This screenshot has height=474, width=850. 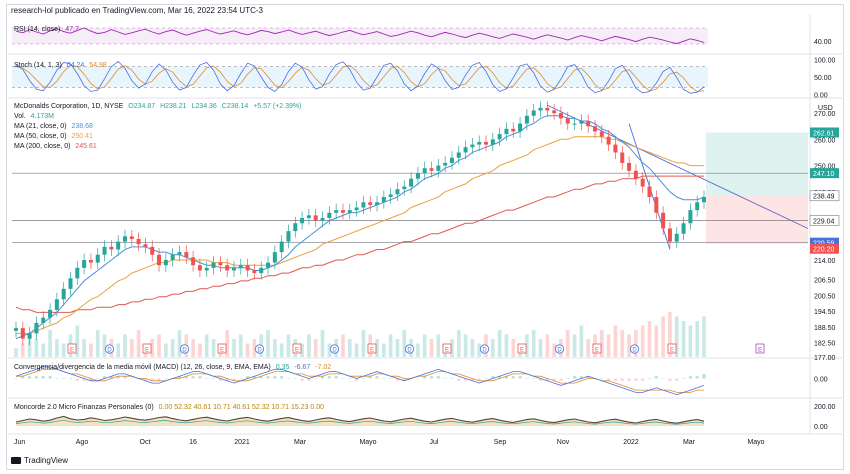 I want to click on ma21-legend-value: 238.68, so click(x=82, y=126).